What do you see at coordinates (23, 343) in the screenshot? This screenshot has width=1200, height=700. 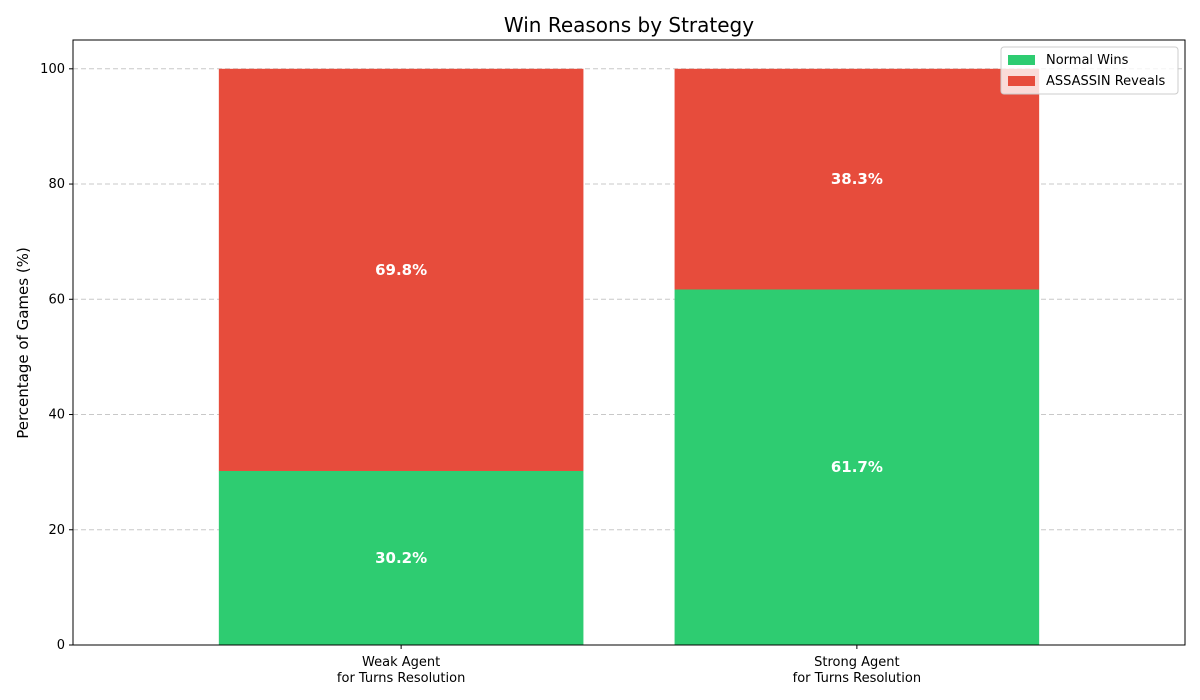 I see `y-axis-label: Percentage of Games (%)` at bounding box center [23, 343].